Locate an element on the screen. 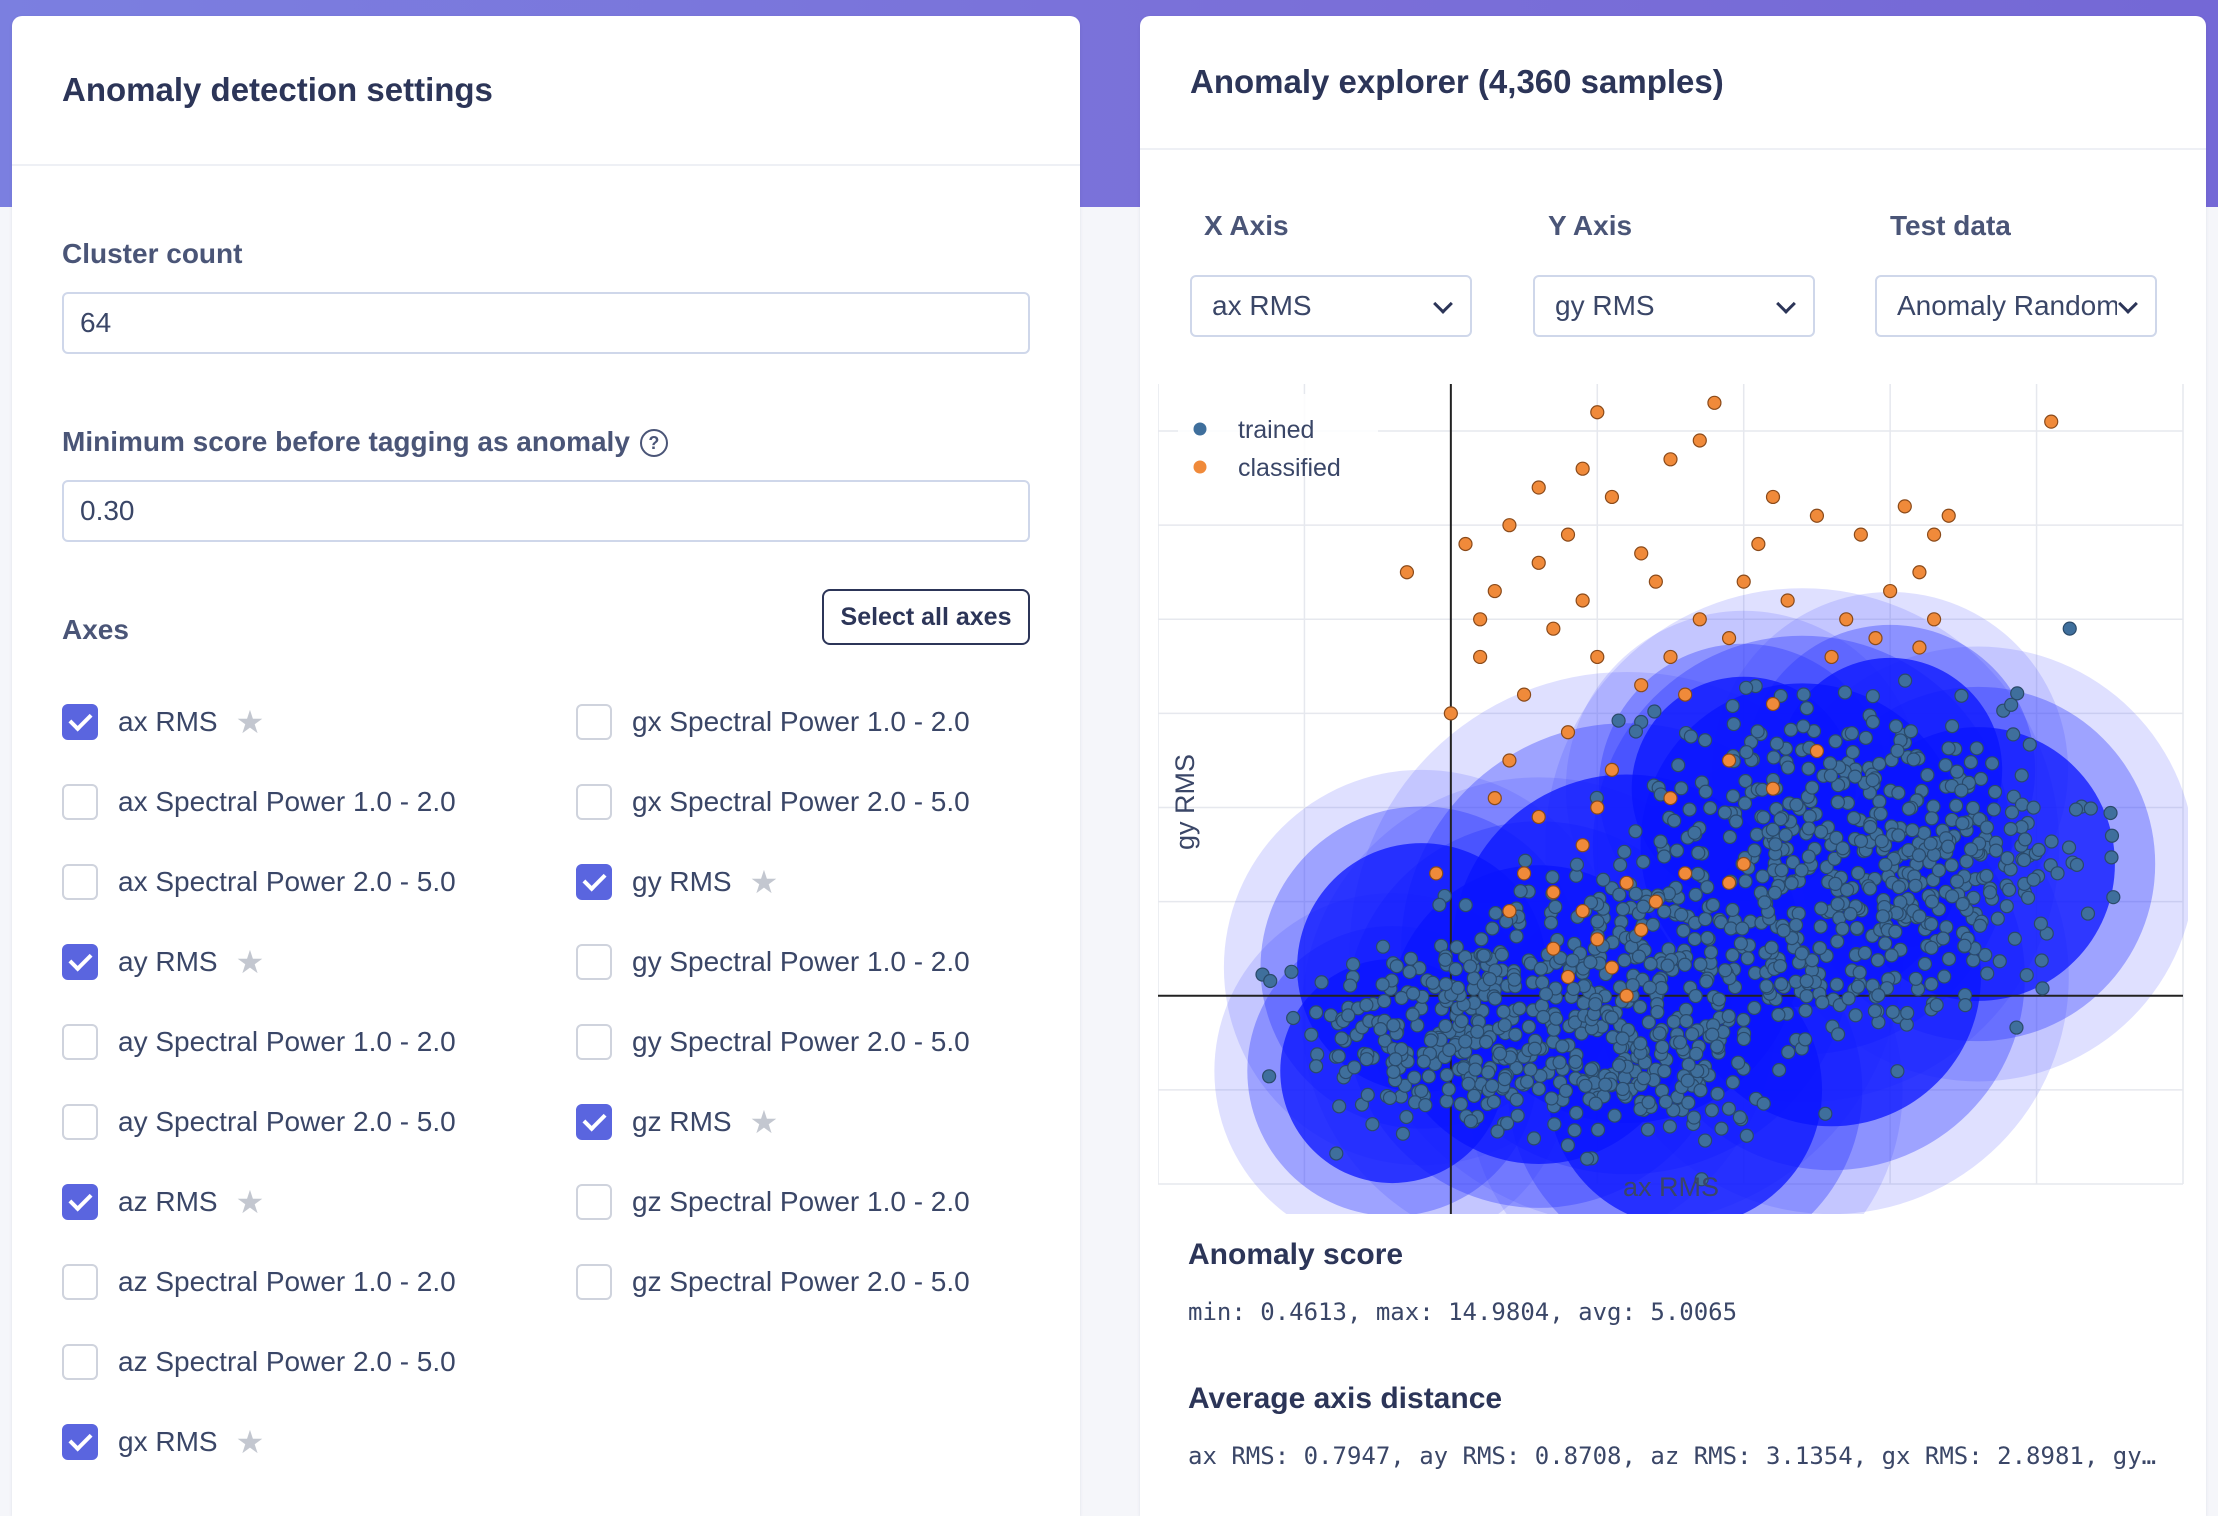  min-score-input is located at coordinates (546, 511).